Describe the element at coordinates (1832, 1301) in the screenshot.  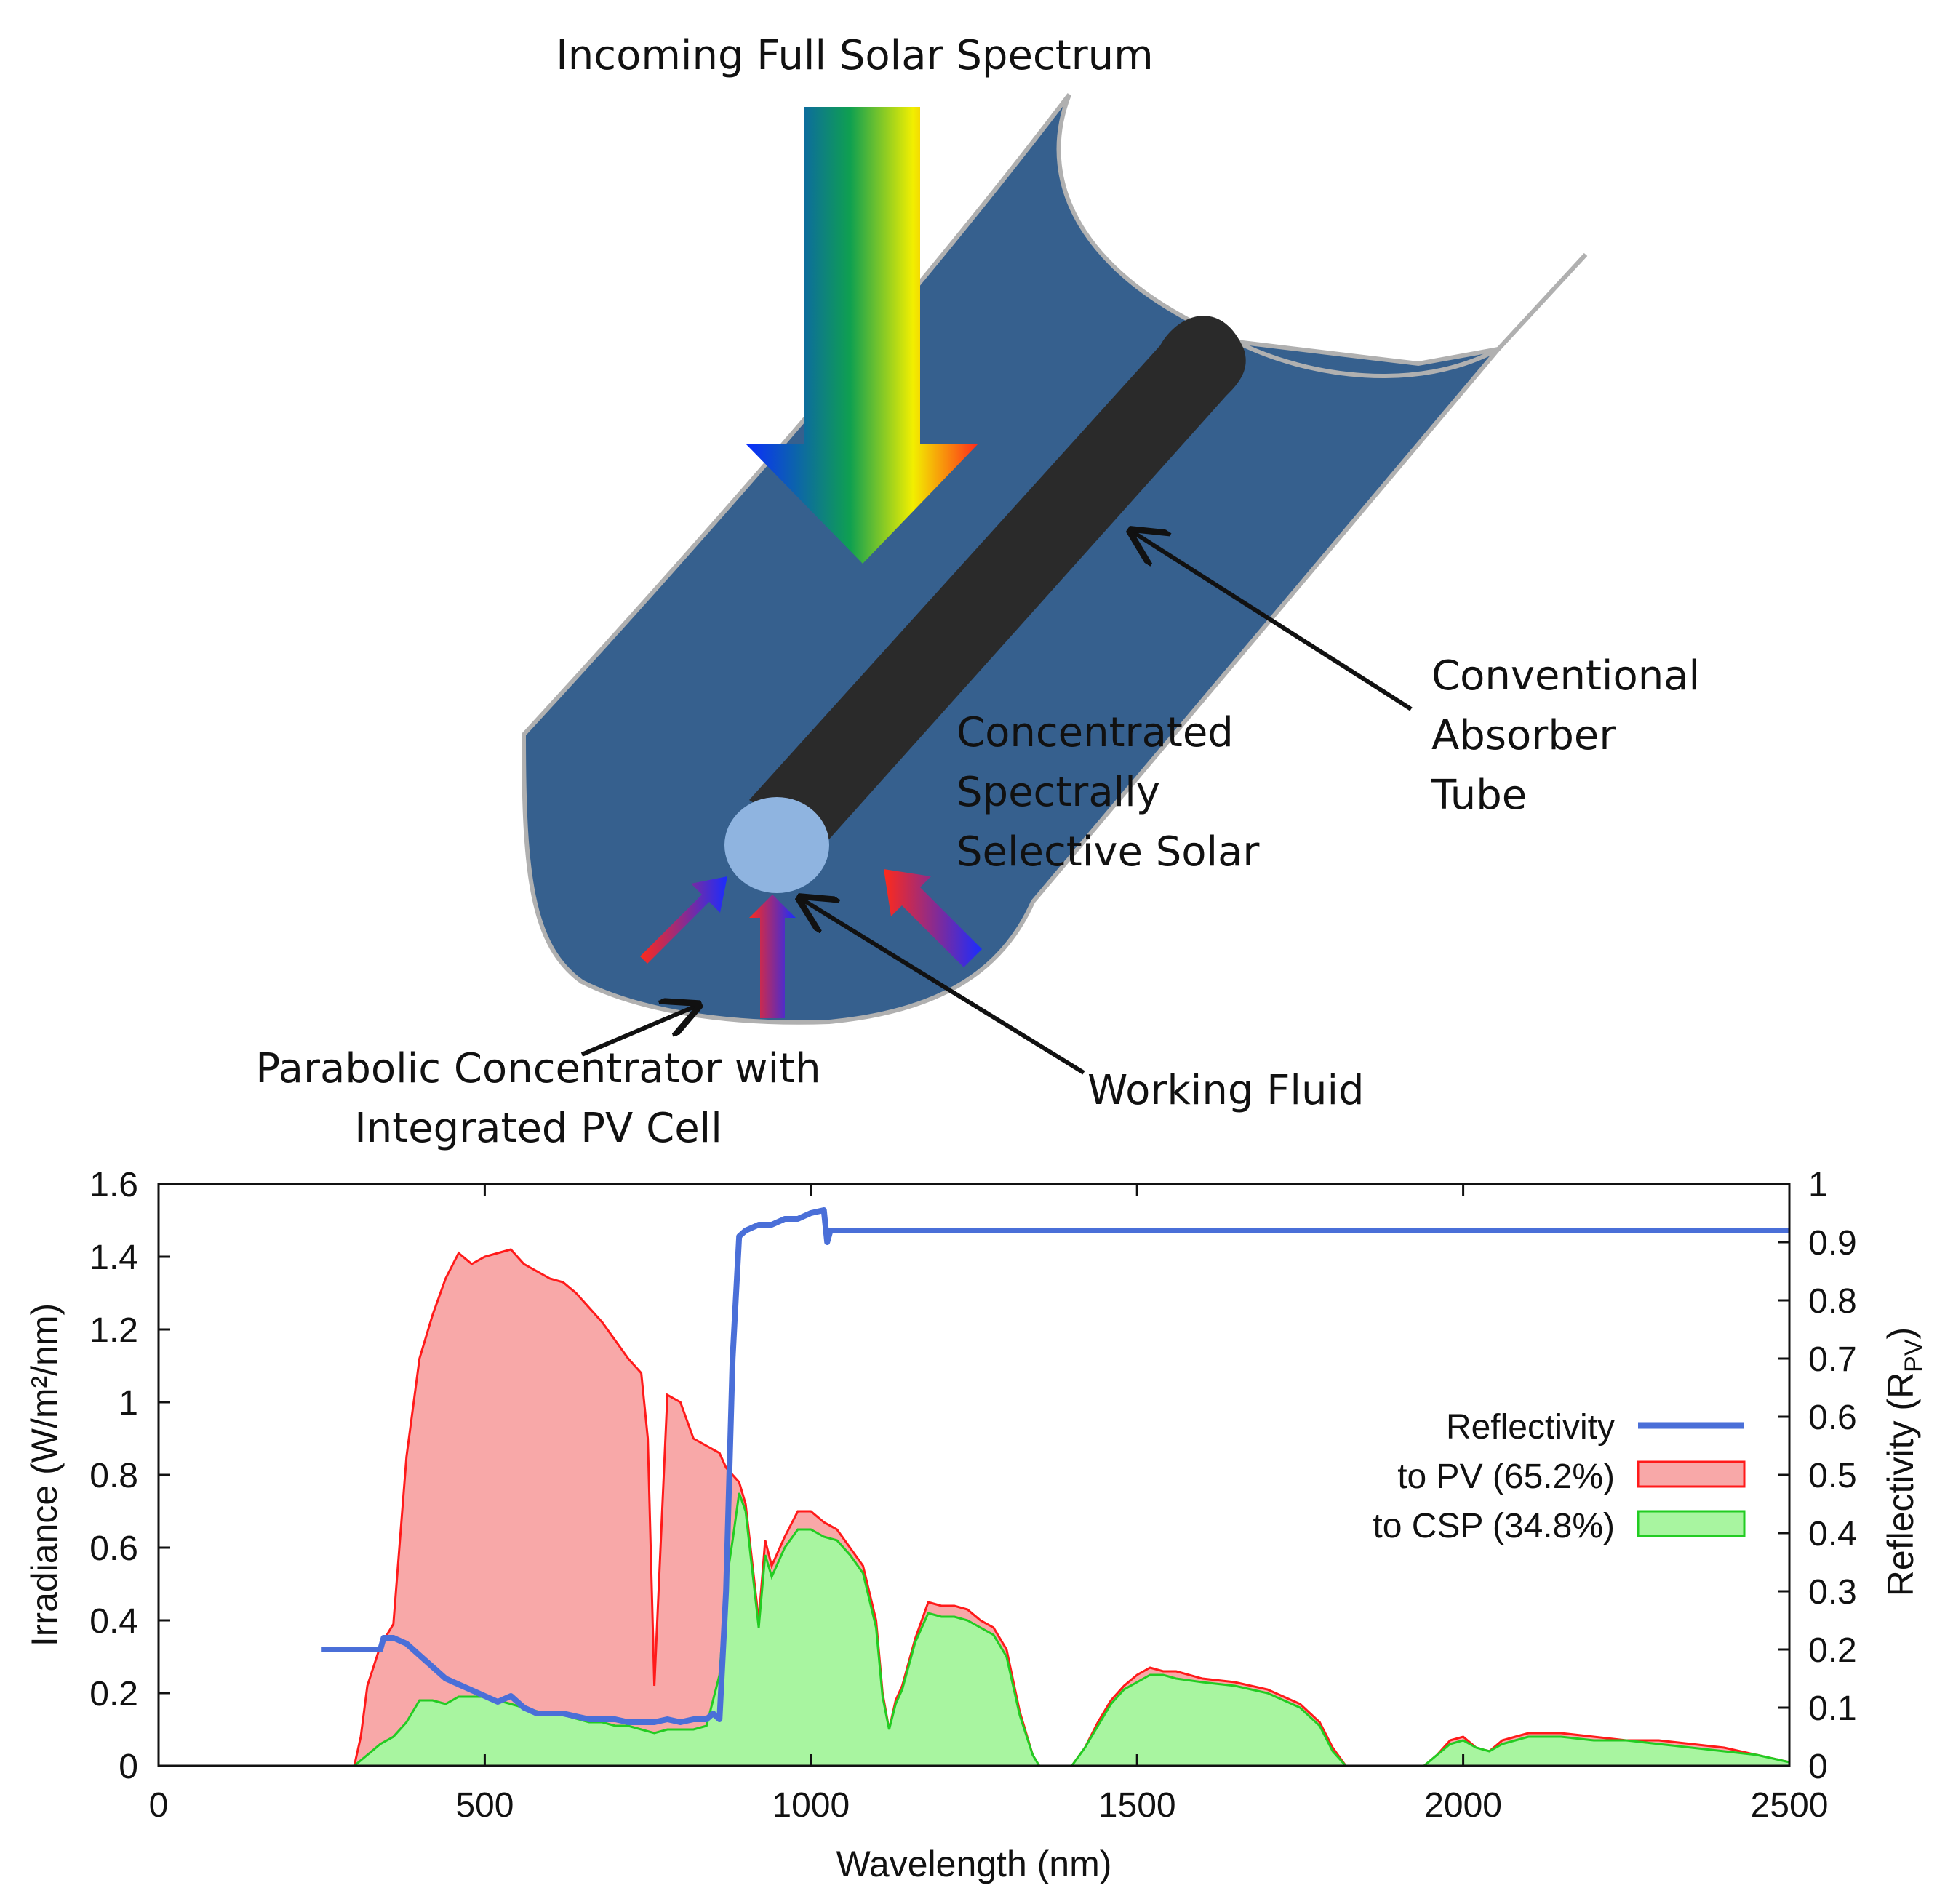
I see `y2-tick-label: 0.8` at that location.